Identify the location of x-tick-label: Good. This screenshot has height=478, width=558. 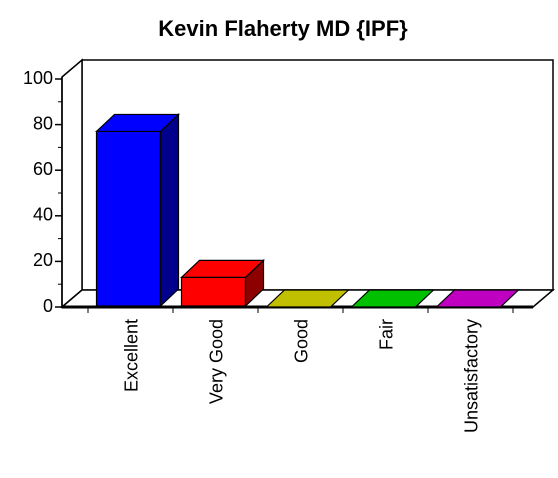
(301, 341).